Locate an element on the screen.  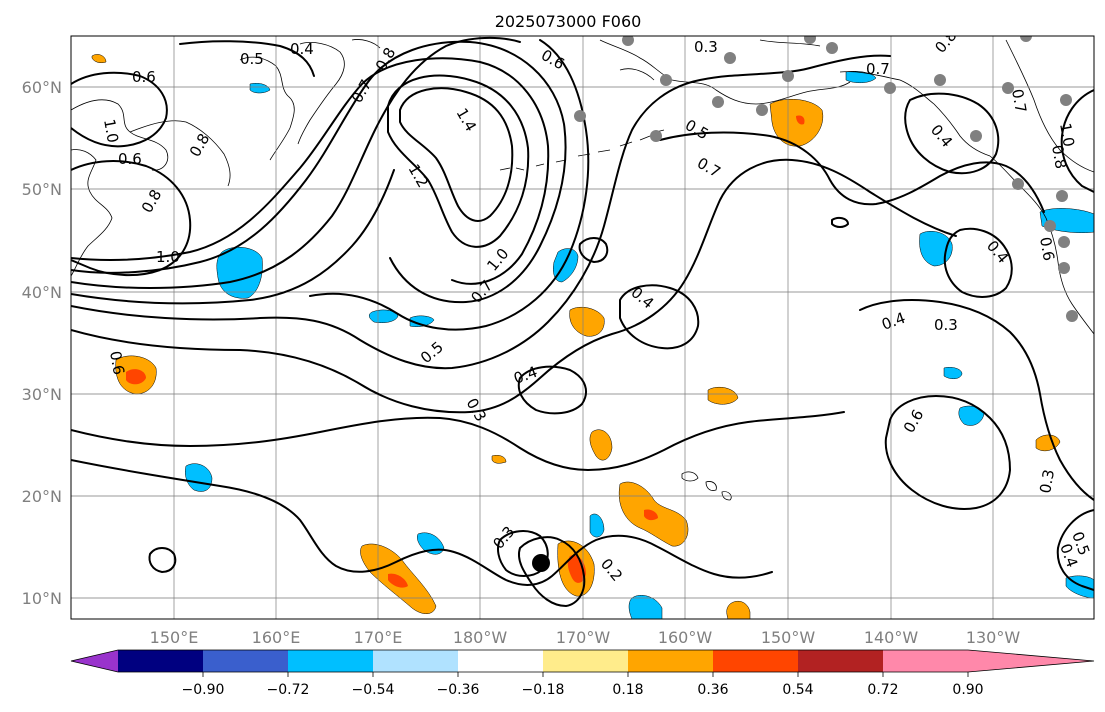
lat-tick-label: 30°N is located at coordinates (42, 394).